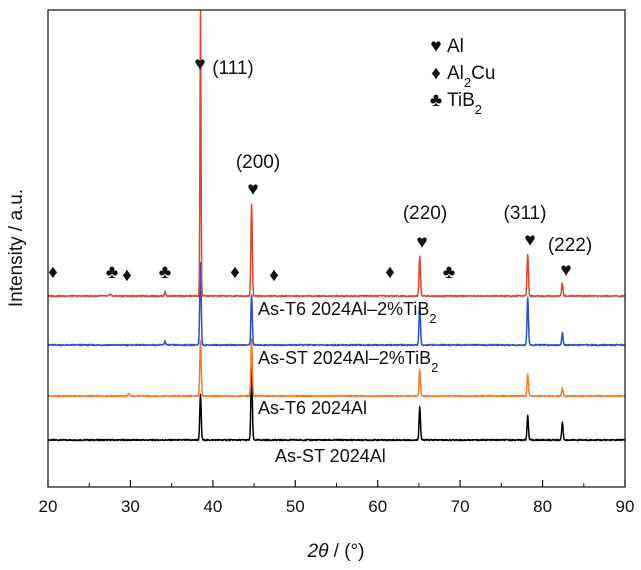 This screenshot has height=570, width=641. I want to click on x-tick-label: 80, so click(542, 506).